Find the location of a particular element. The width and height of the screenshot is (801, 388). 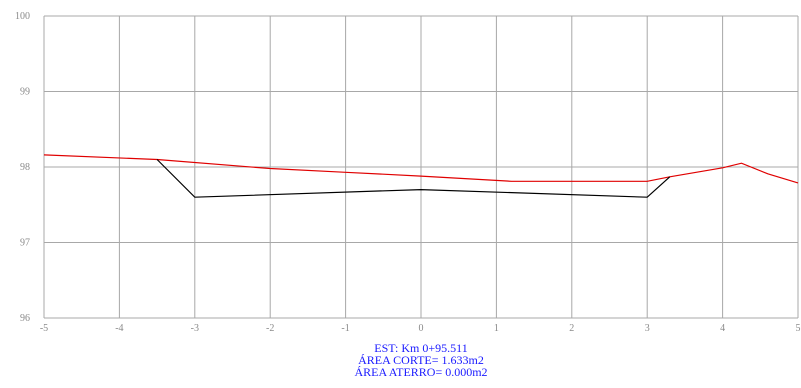

road-section-line is located at coordinates (413, 178).